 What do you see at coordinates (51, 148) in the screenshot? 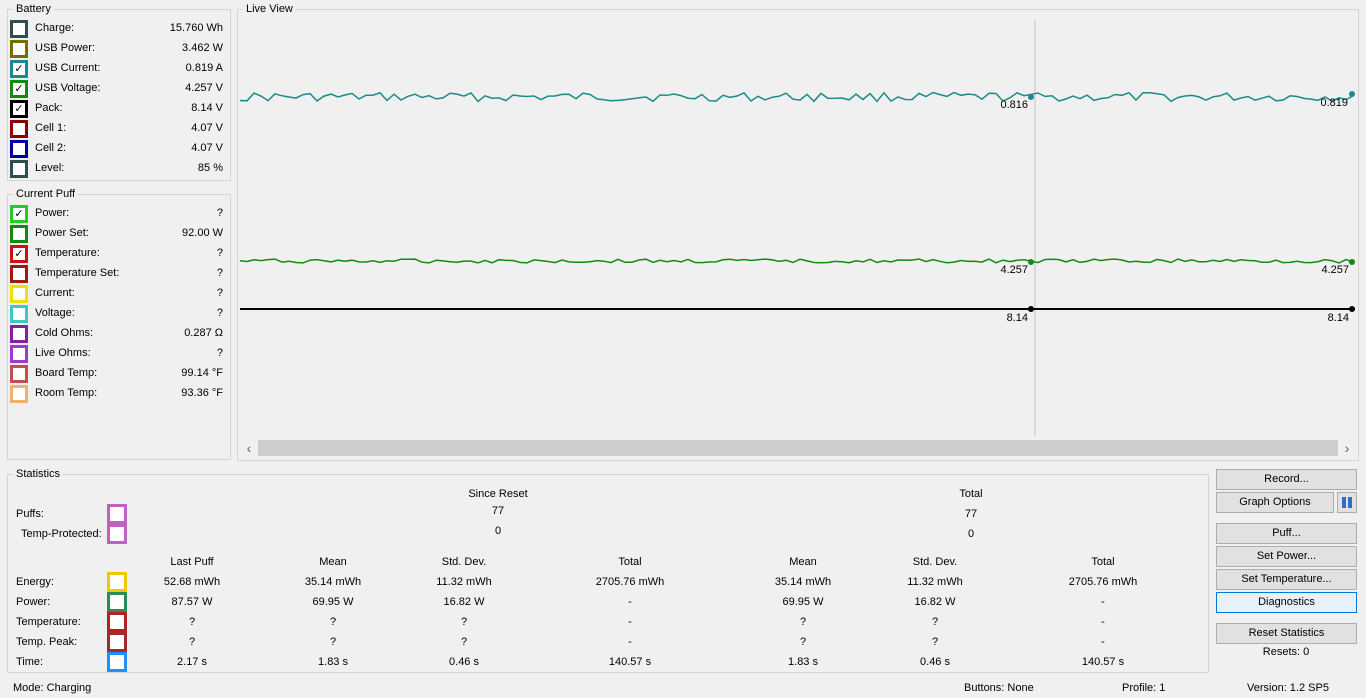
I see `battery-label: Cell 2:` at bounding box center [51, 148].